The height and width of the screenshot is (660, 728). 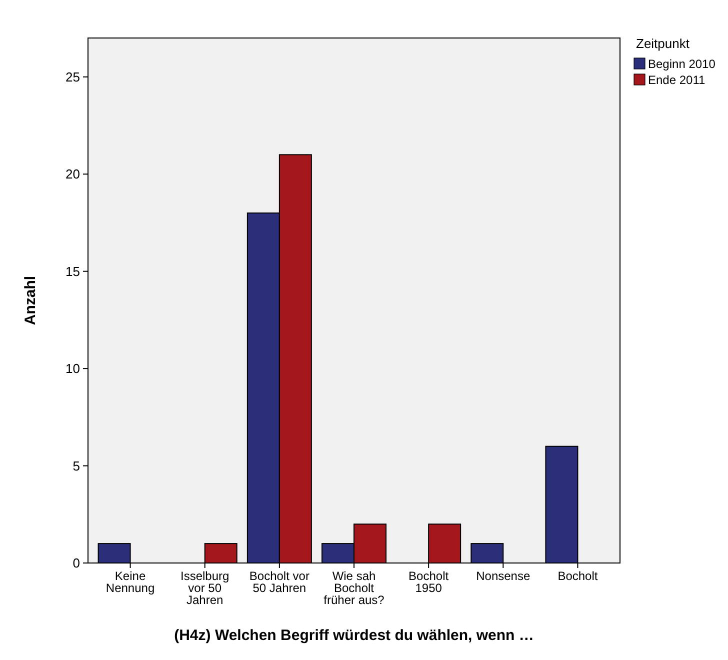 I want to click on x-tick-label: Keine Nennung, so click(x=130, y=582).